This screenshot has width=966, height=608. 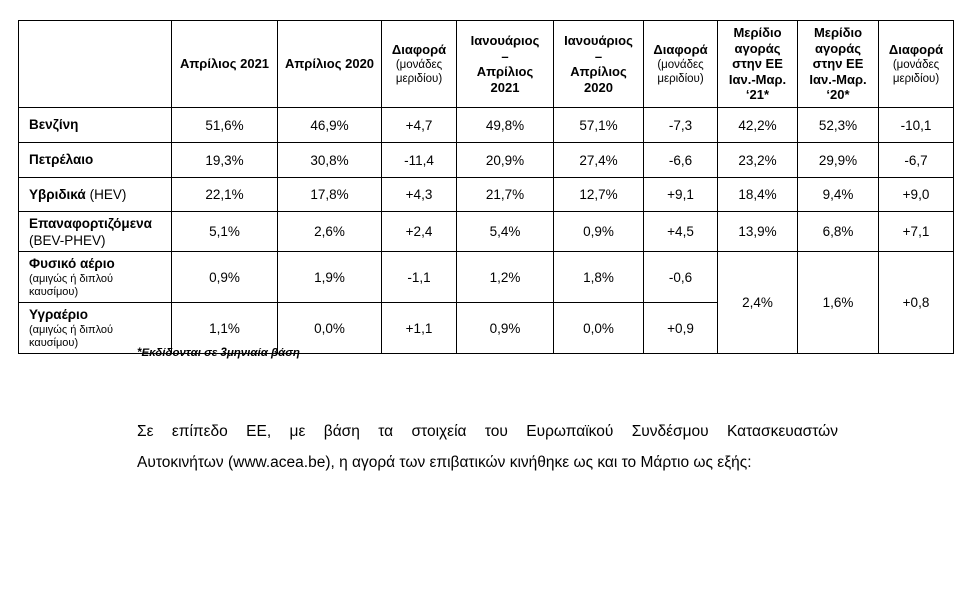 I want to click on col-header-text: Μερίδιο αγοράς στην ΕΕ Ιαν.-Μαρ. ‘21*, so click(x=757, y=64).